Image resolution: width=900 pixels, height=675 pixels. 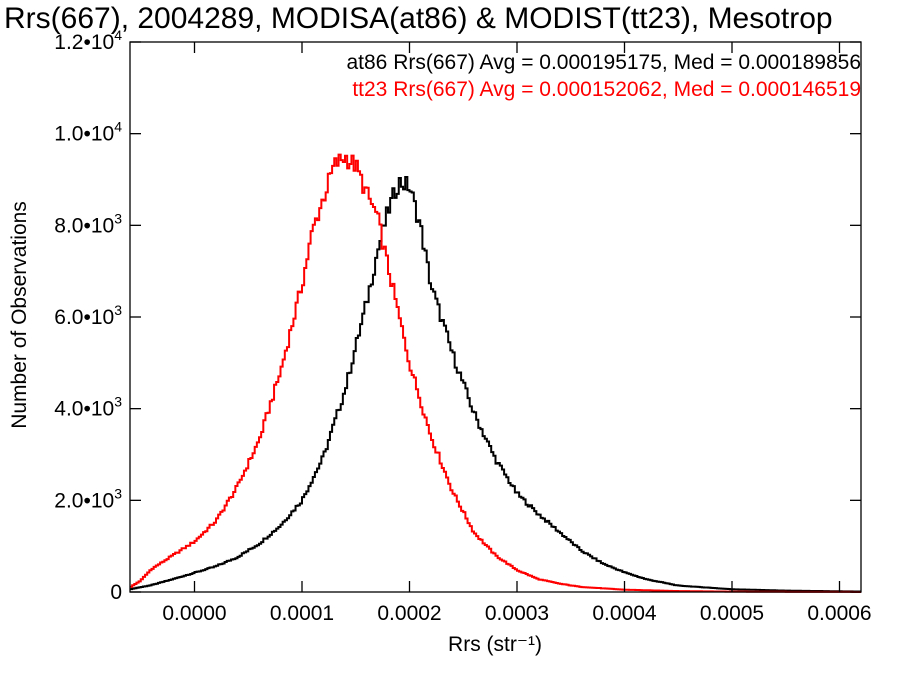 What do you see at coordinates (88, 223) in the screenshot?
I see `y-tick-label: 8.0•103` at bounding box center [88, 223].